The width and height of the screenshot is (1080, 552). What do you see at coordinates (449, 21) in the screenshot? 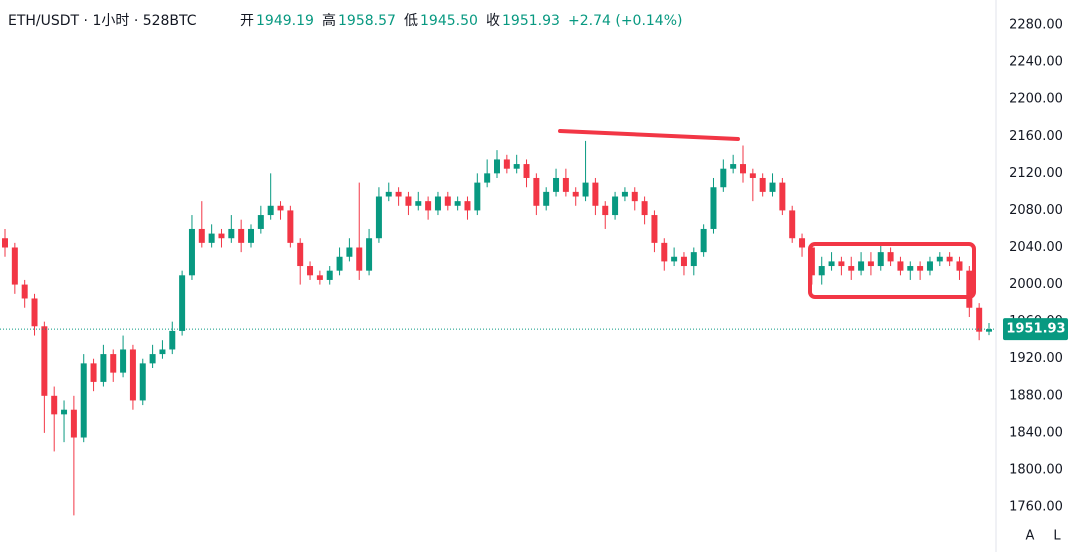
I see `low-value: 1945.50` at bounding box center [449, 21].